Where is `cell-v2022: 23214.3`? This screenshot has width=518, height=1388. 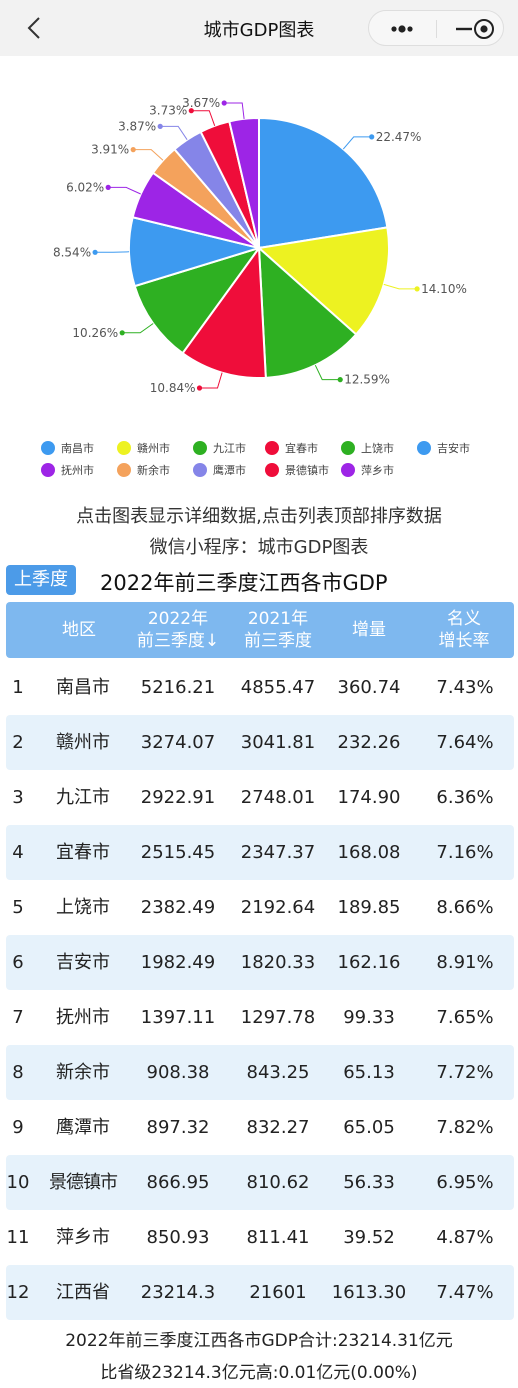 cell-v2022: 23214.3 is located at coordinates (178, 1292).